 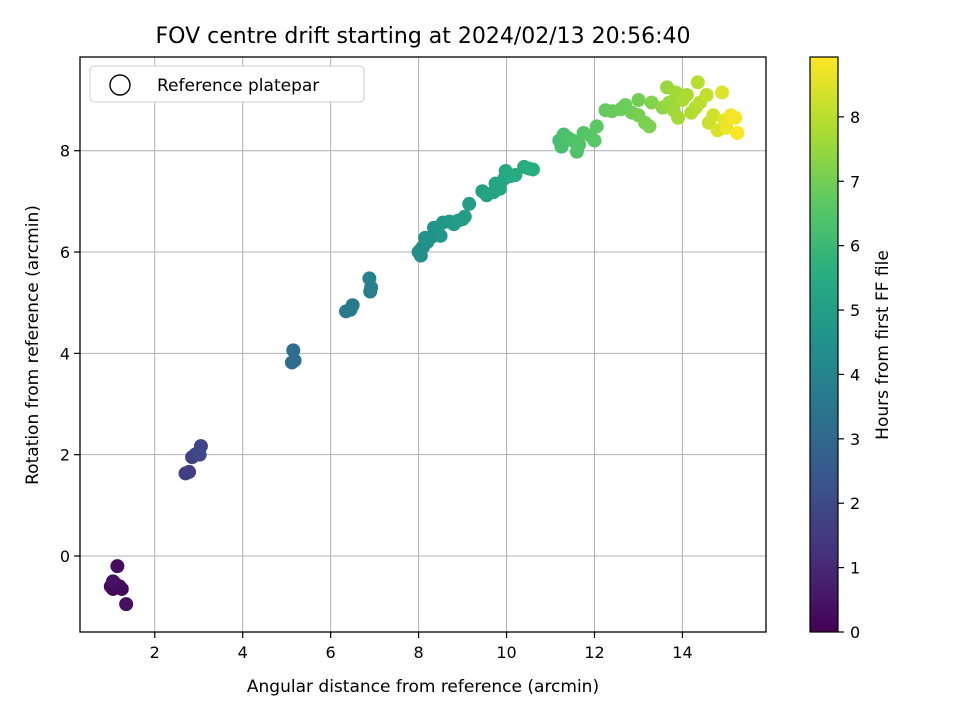 What do you see at coordinates (65, 353) in the screenshot?
I see `y-tick-label: 4` at bounding box center [65, 353].